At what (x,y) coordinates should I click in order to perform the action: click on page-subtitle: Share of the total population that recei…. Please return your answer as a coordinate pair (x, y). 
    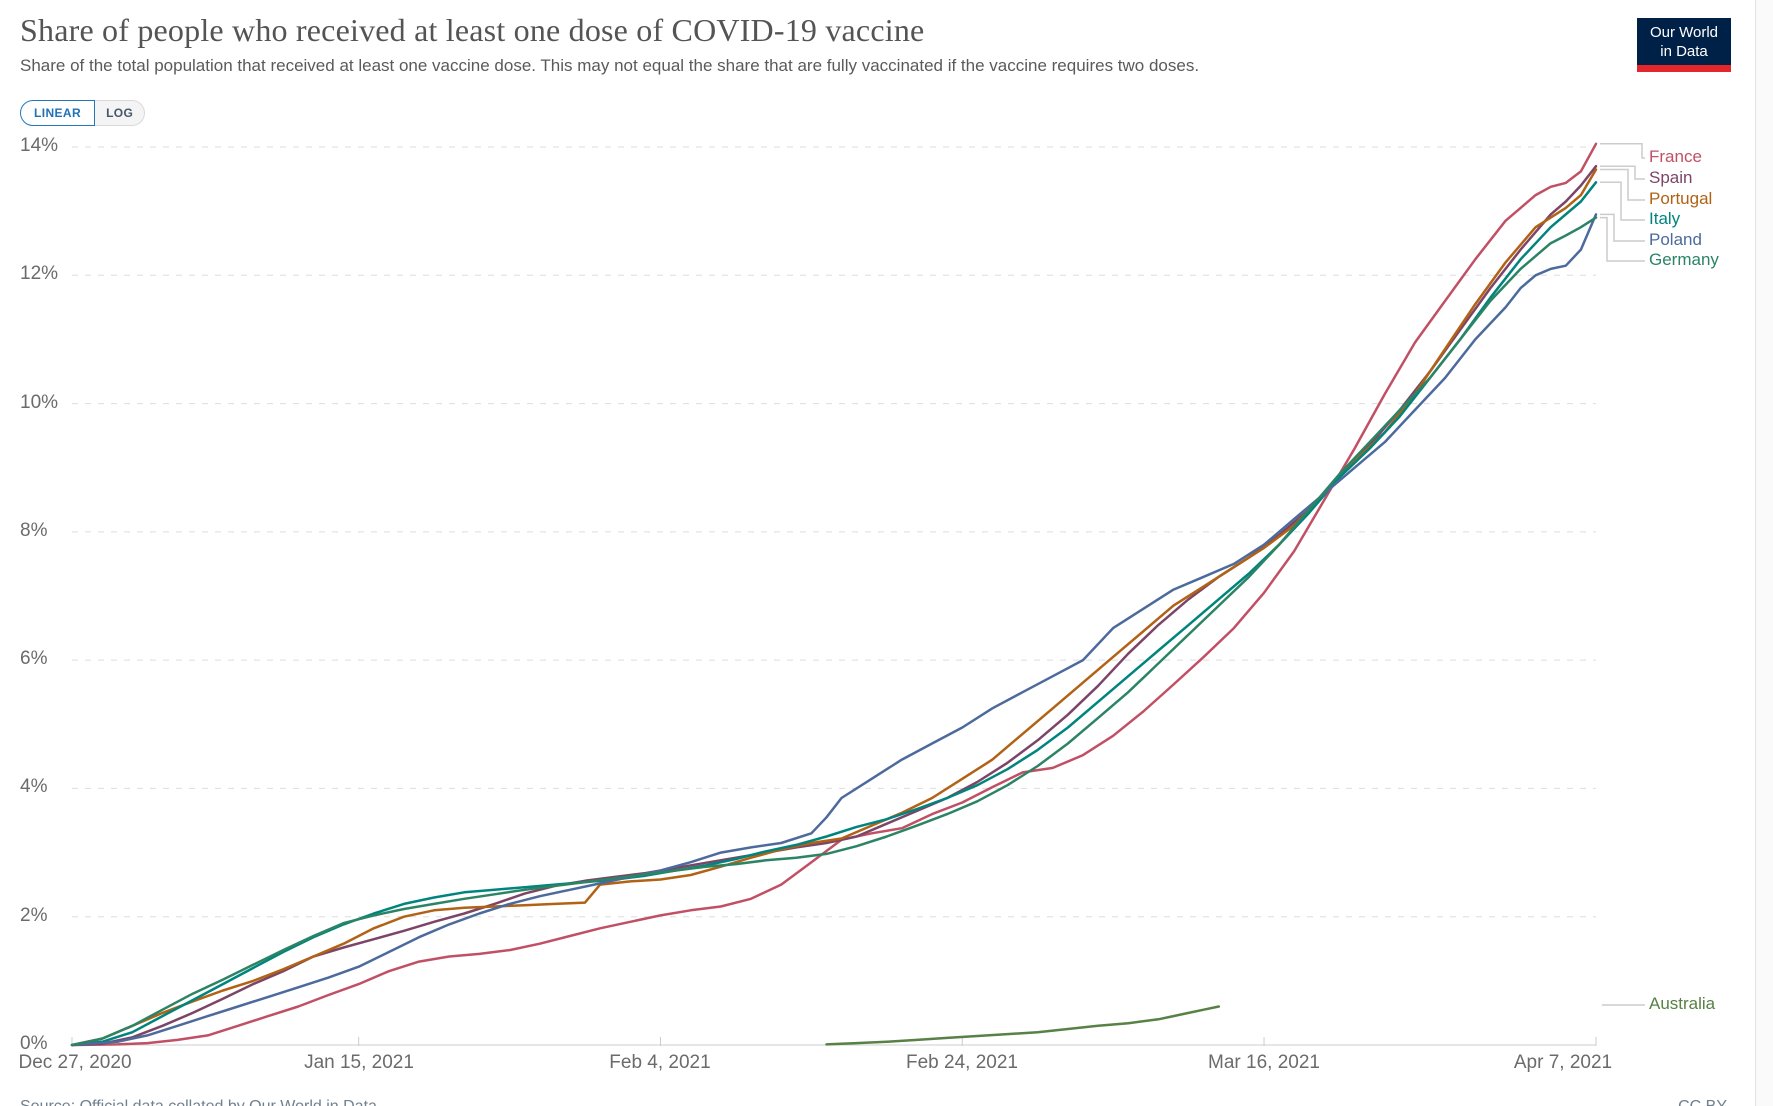
    Looking at the image, I should click on (610, 65).